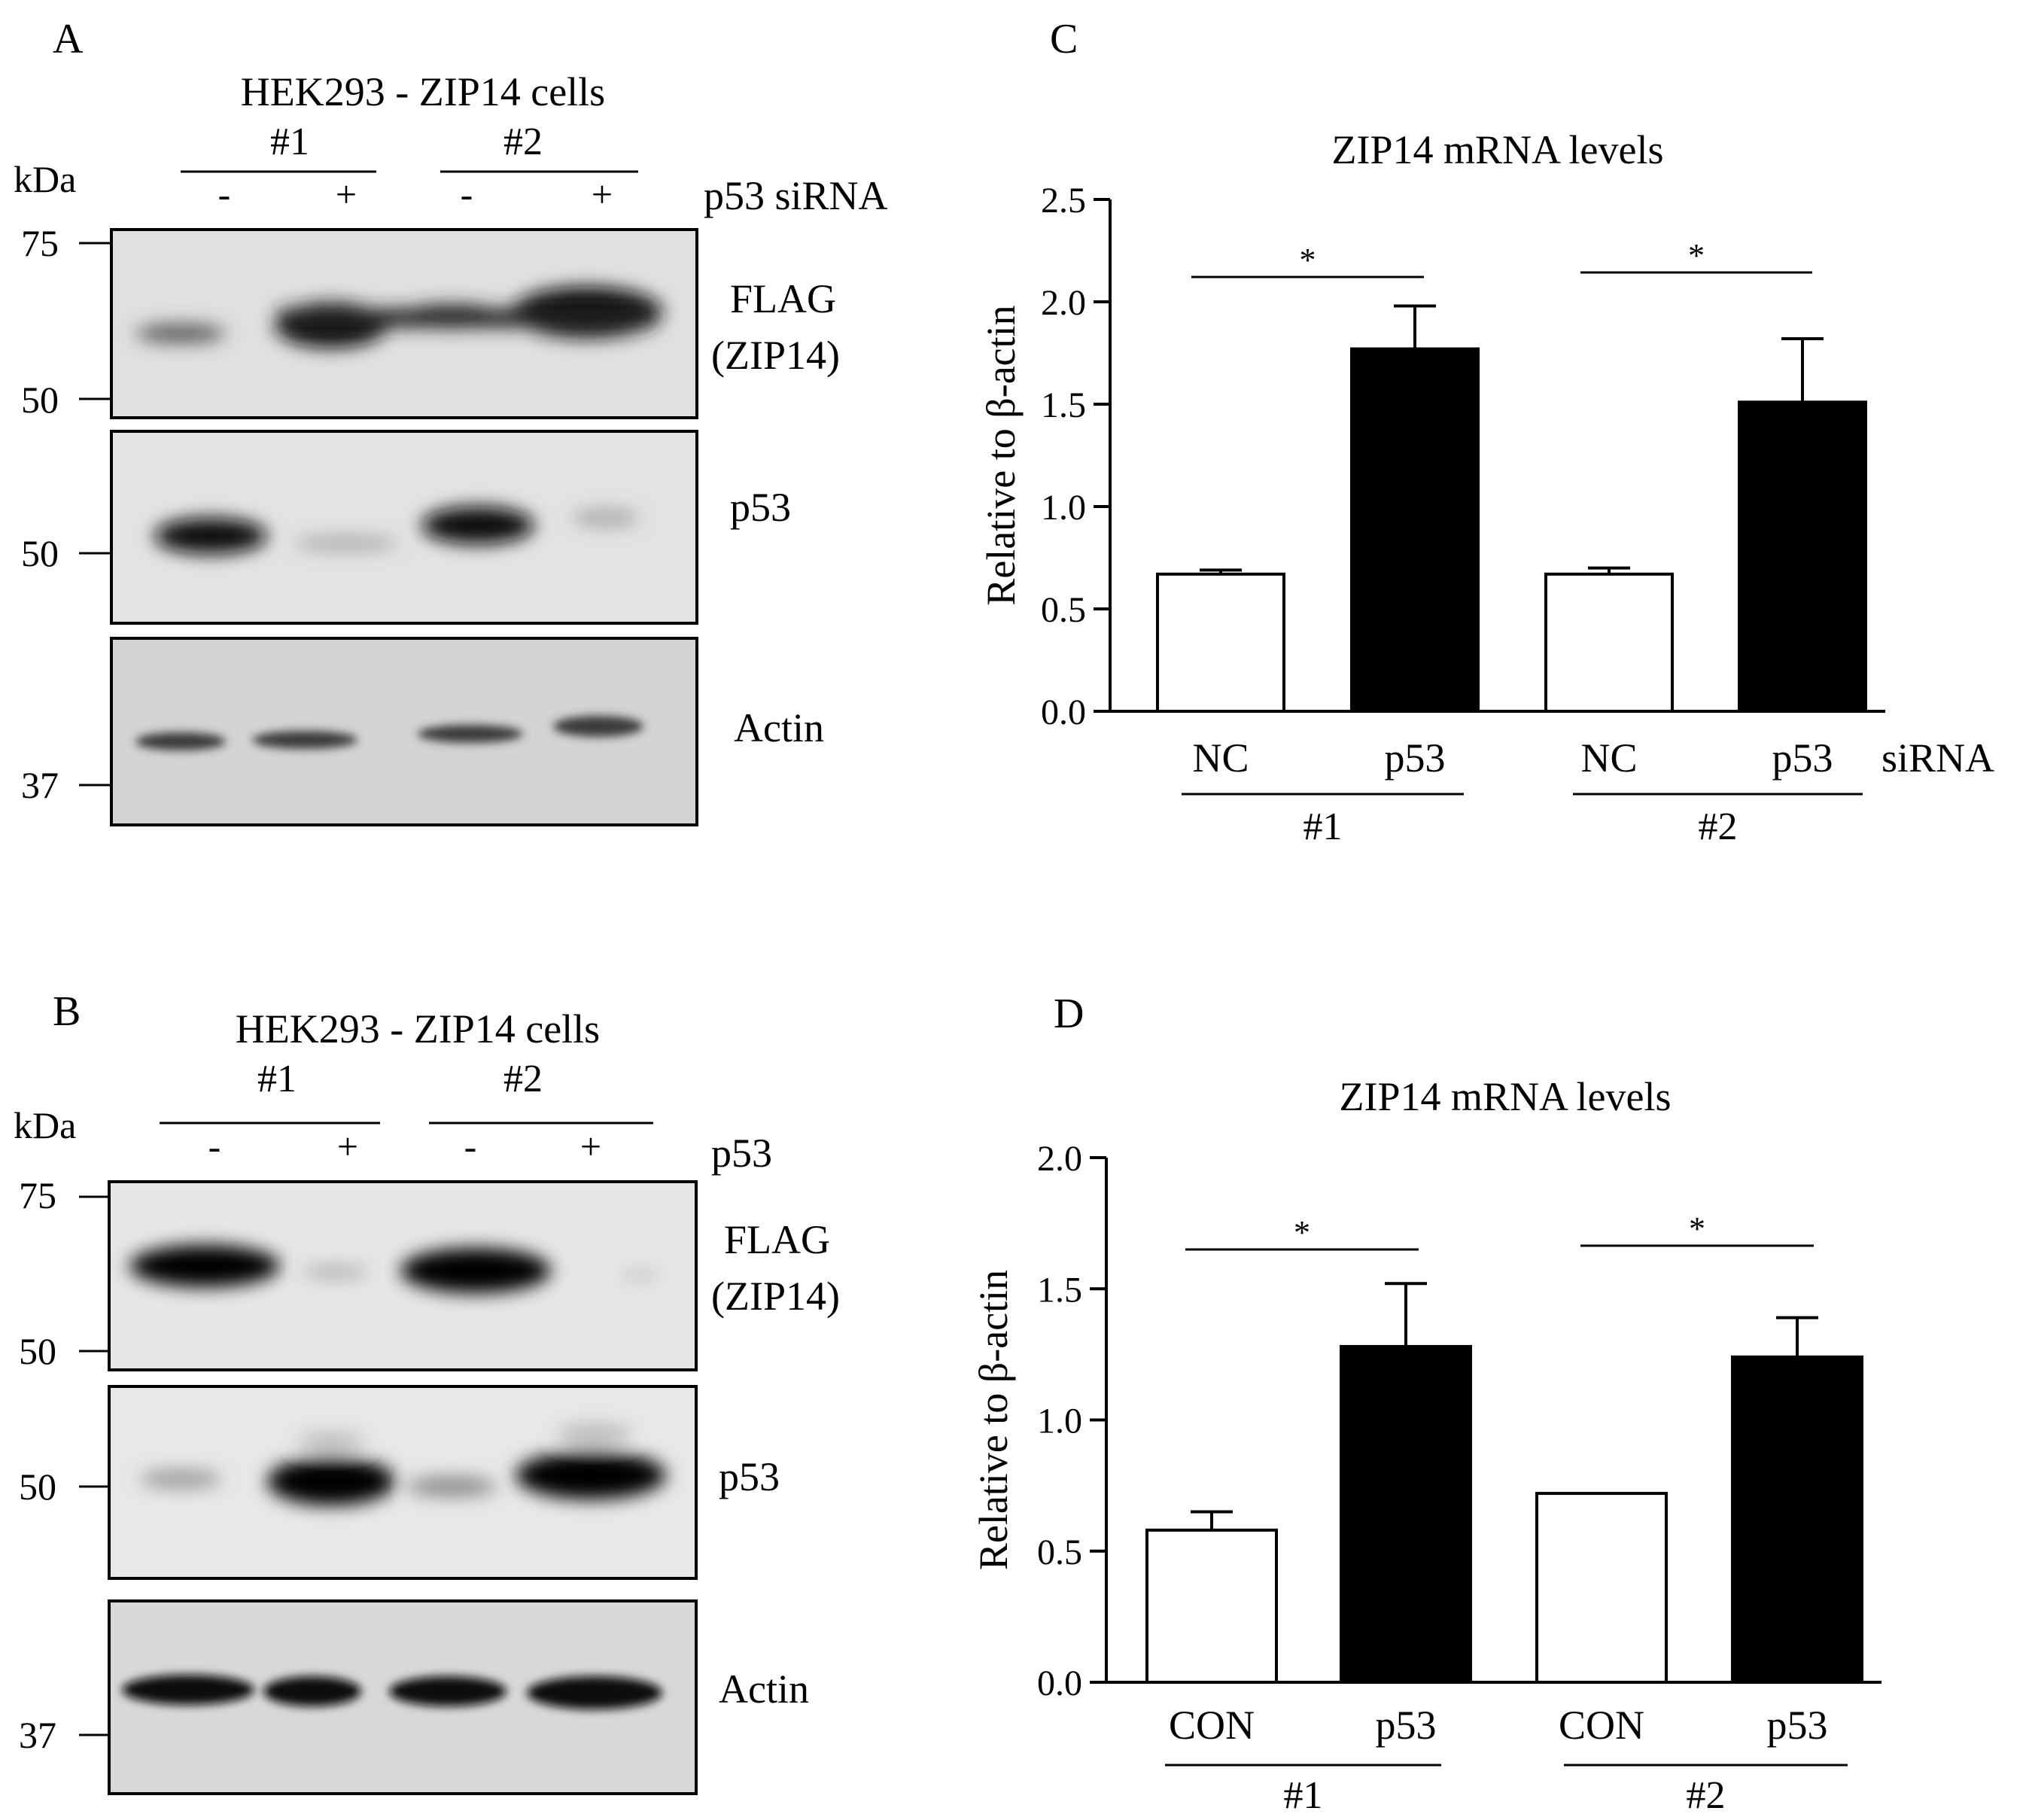 The height and width of the screenshot is (1820, 2029). I want to click on panel-b-marker-37: 37, so click(37, 1735).